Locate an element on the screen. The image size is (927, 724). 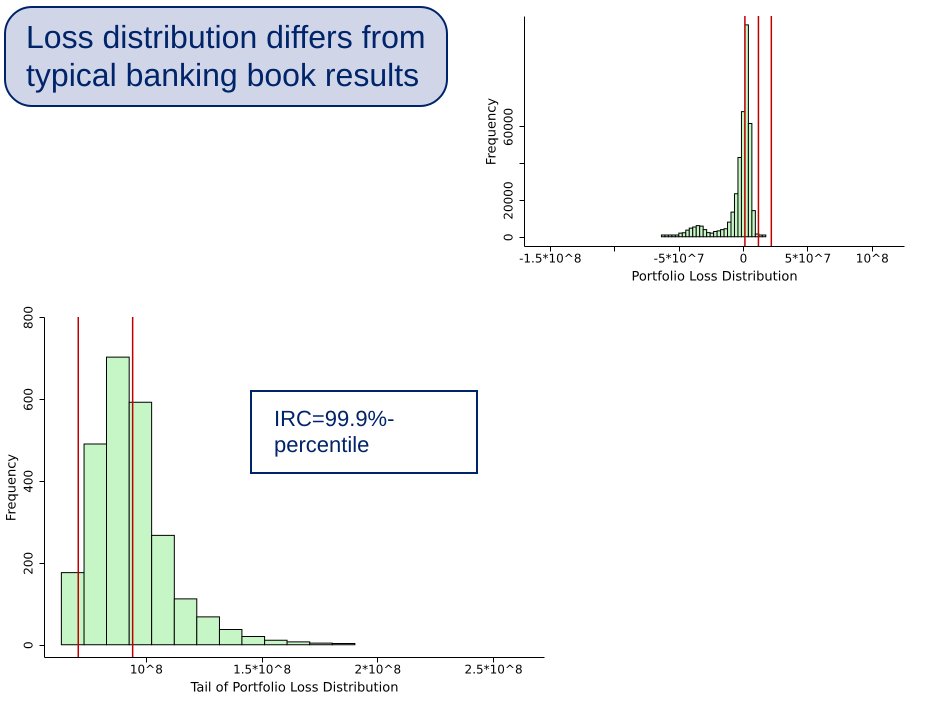
y-tick-label: 200 is located at coordinates (29, 563).